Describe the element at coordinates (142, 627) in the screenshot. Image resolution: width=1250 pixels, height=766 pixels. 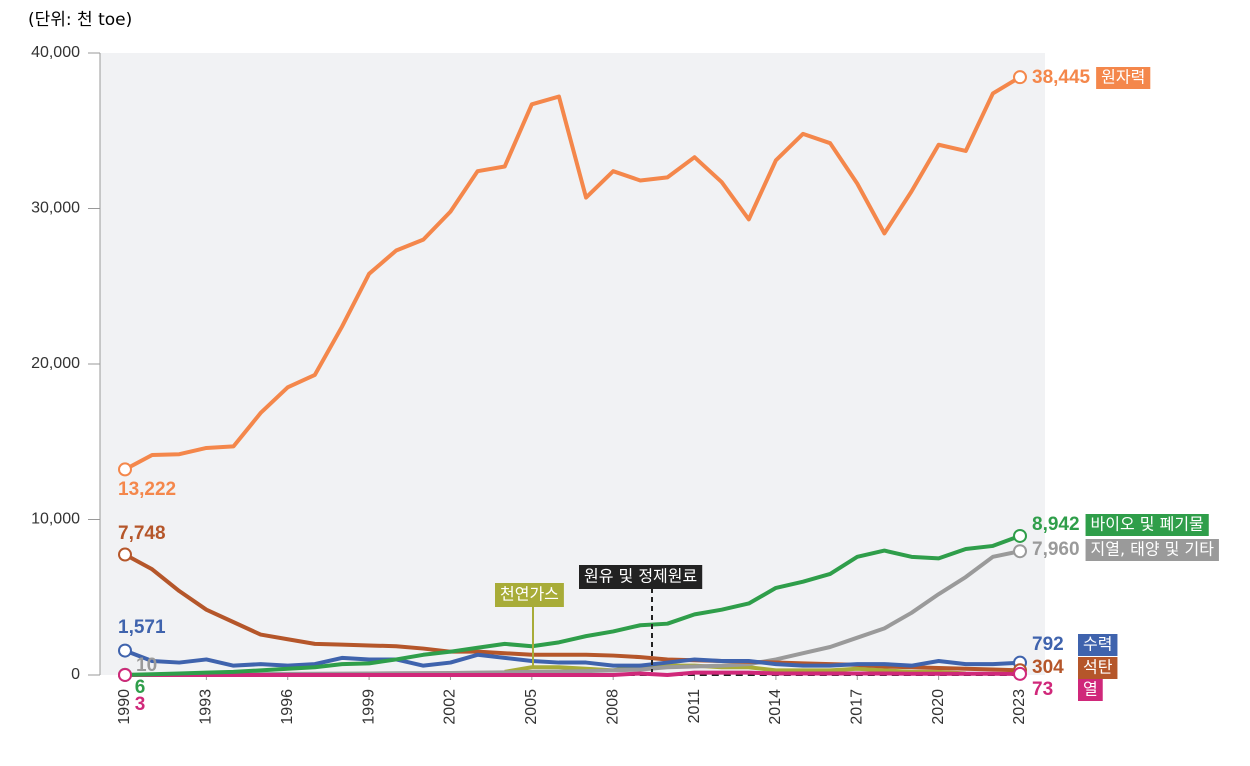
I see `start-value-label: 1,571` at that location.